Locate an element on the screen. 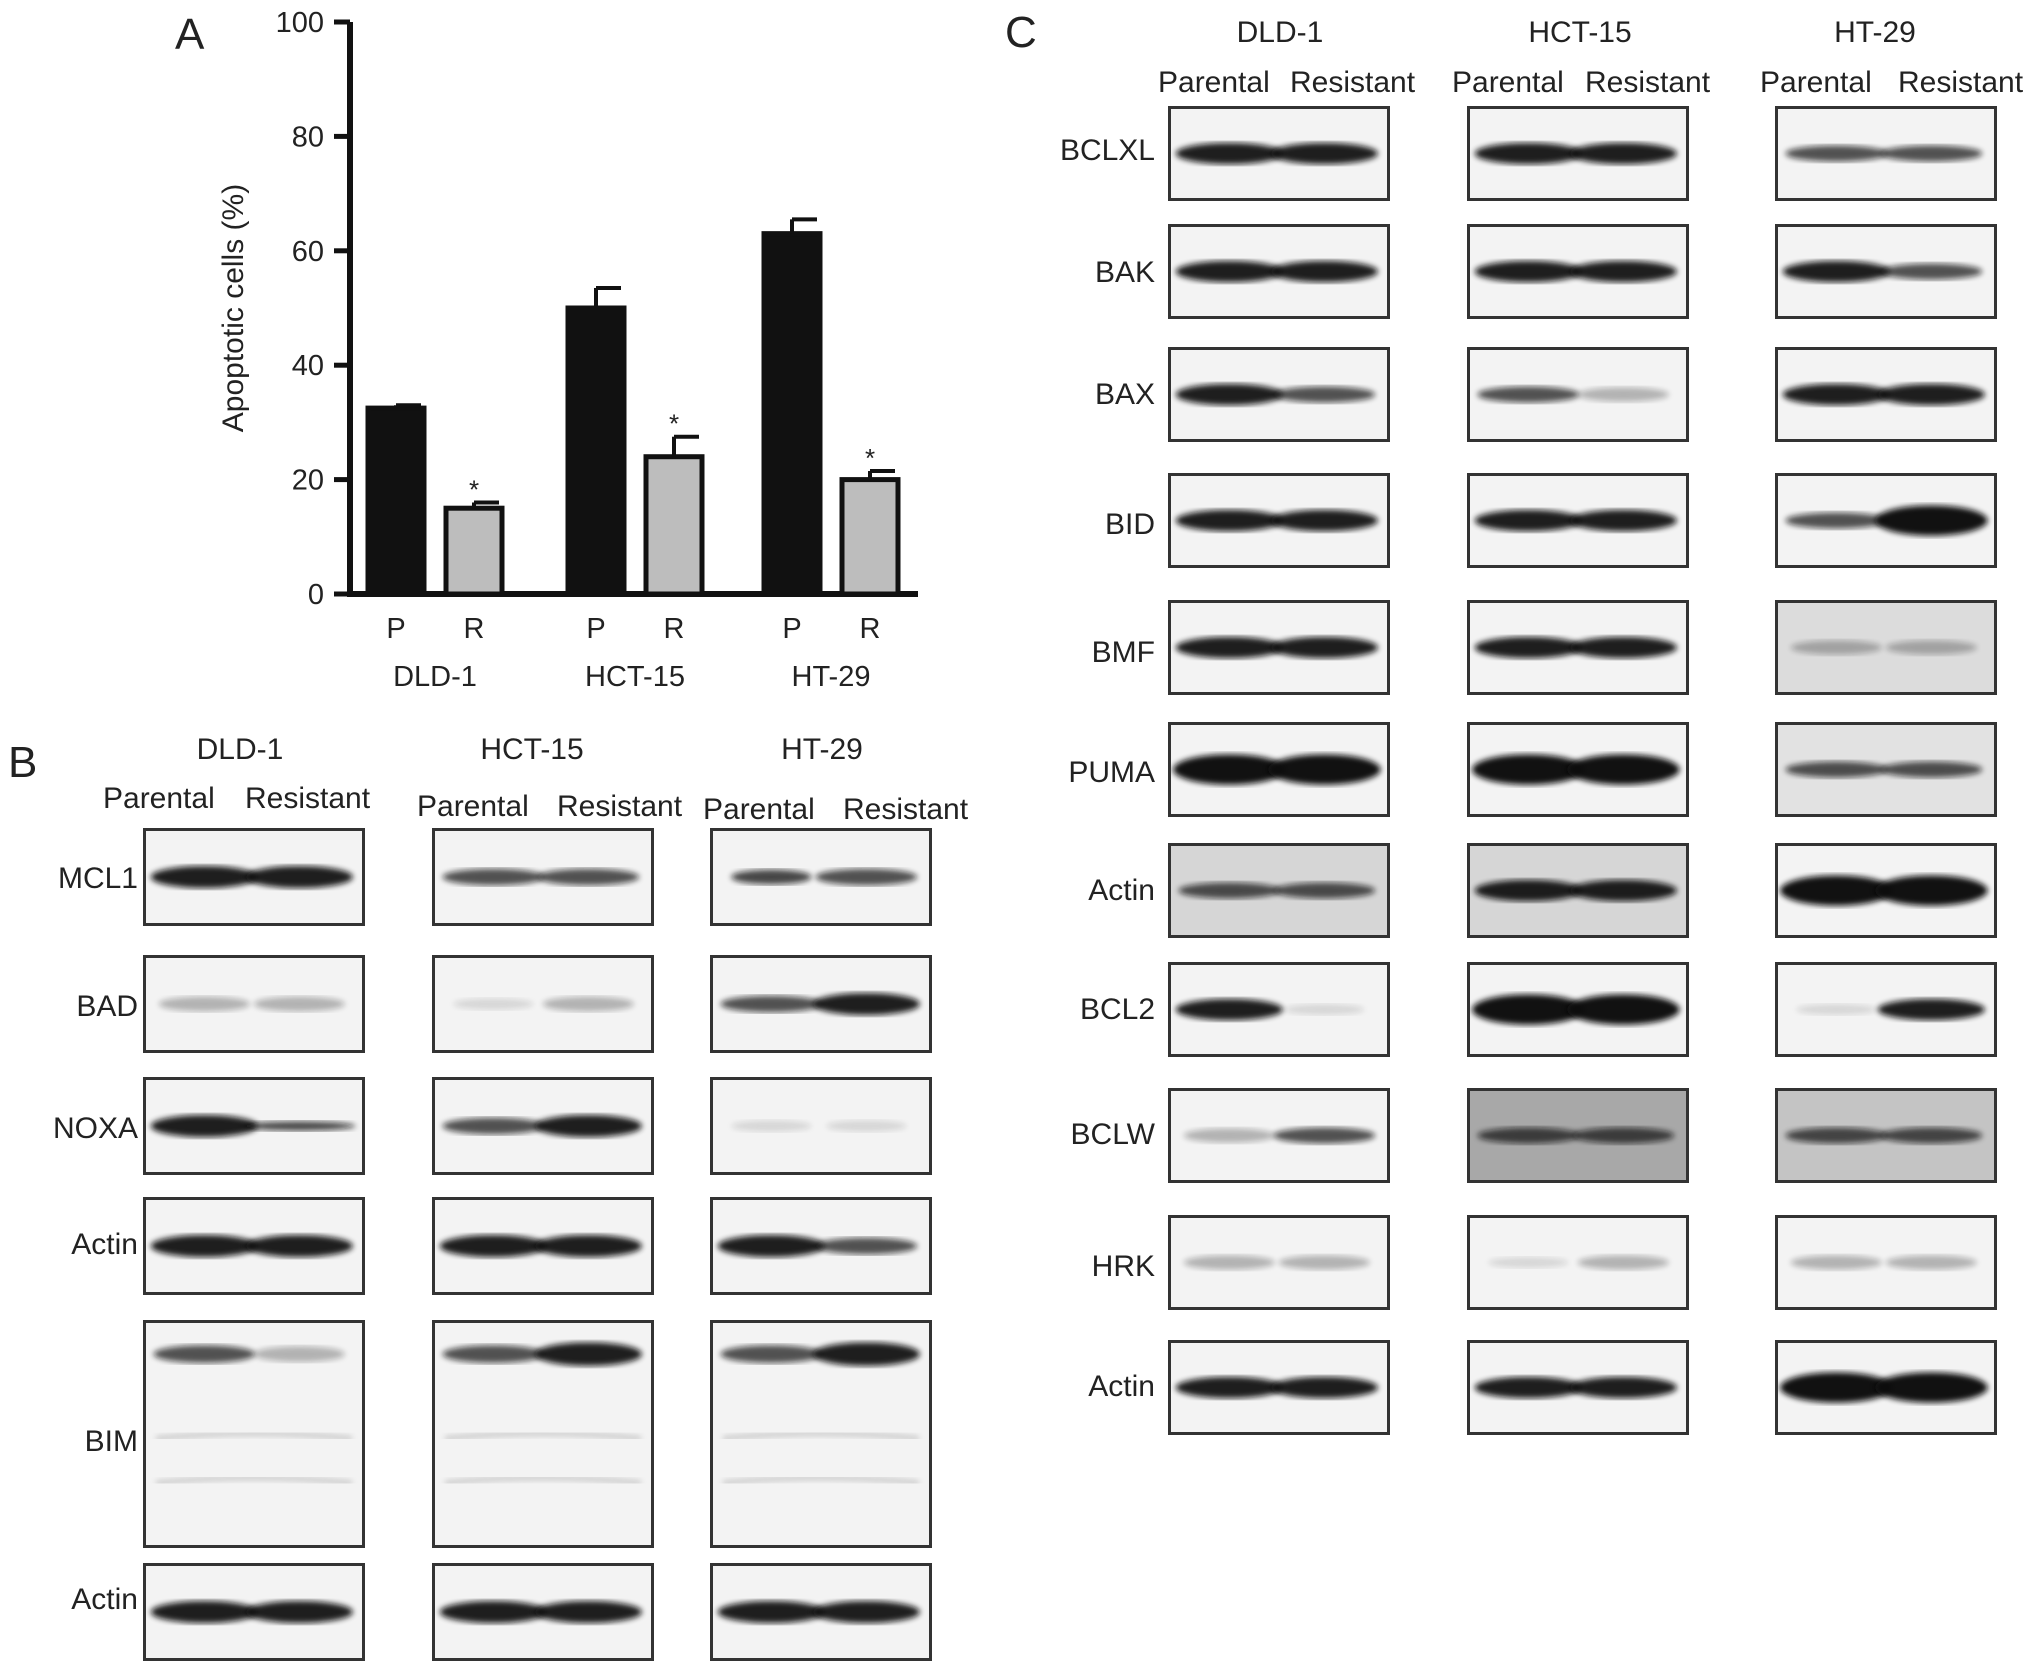 The width and height of the screenshot is (2032, 1668). blot-c-actin2-hct15 is located at coordinates (1578, 1387).